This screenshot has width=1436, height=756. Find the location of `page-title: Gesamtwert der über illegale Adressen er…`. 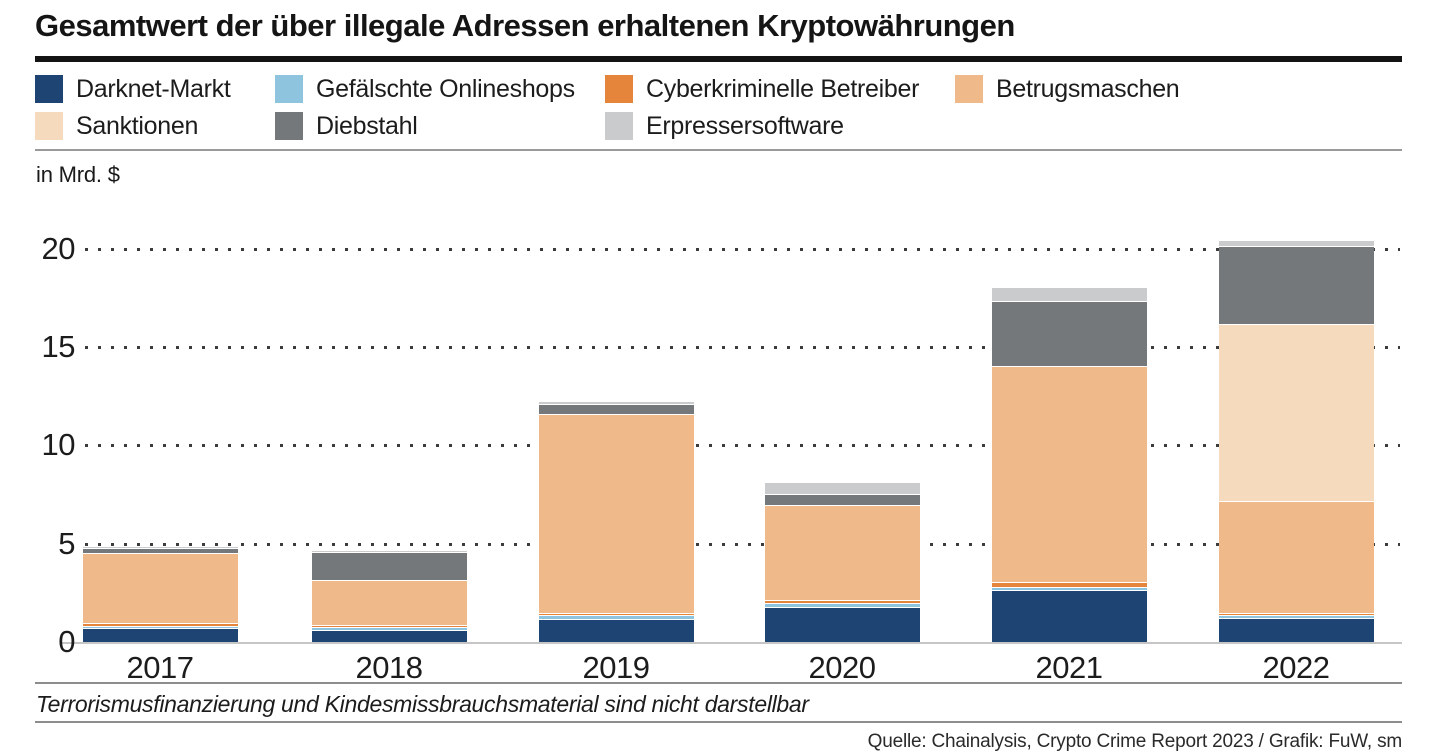

page-title: Gesamtwert der über illegale Adressen er… is located at coordinates (525, 25).